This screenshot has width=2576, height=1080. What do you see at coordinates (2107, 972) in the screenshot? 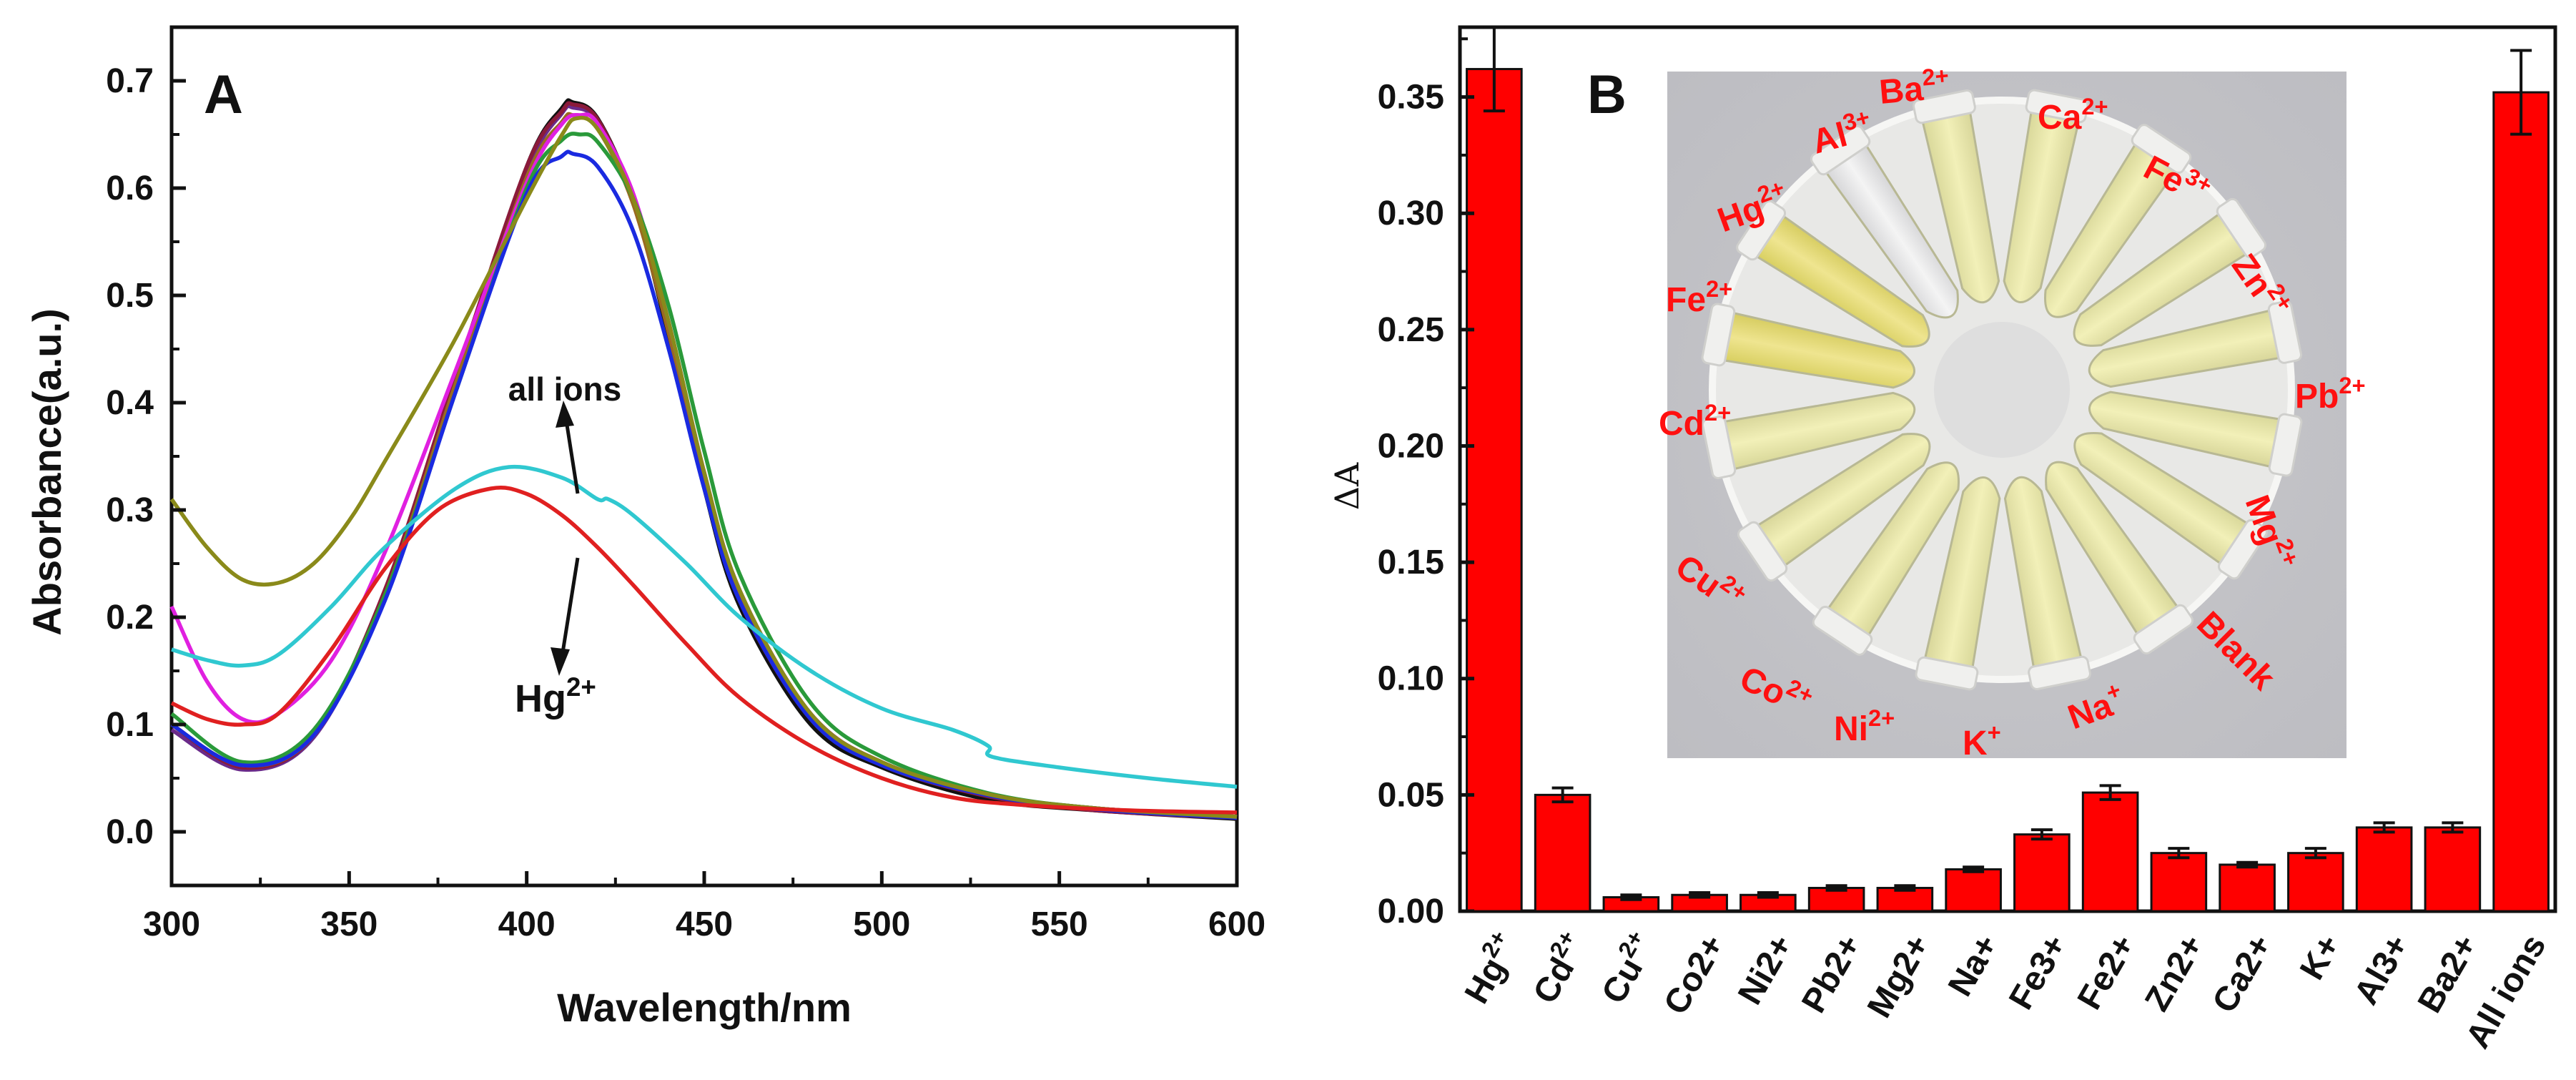
I see `bar-category-label: Fe2+` at bounding box center [2107, 972].